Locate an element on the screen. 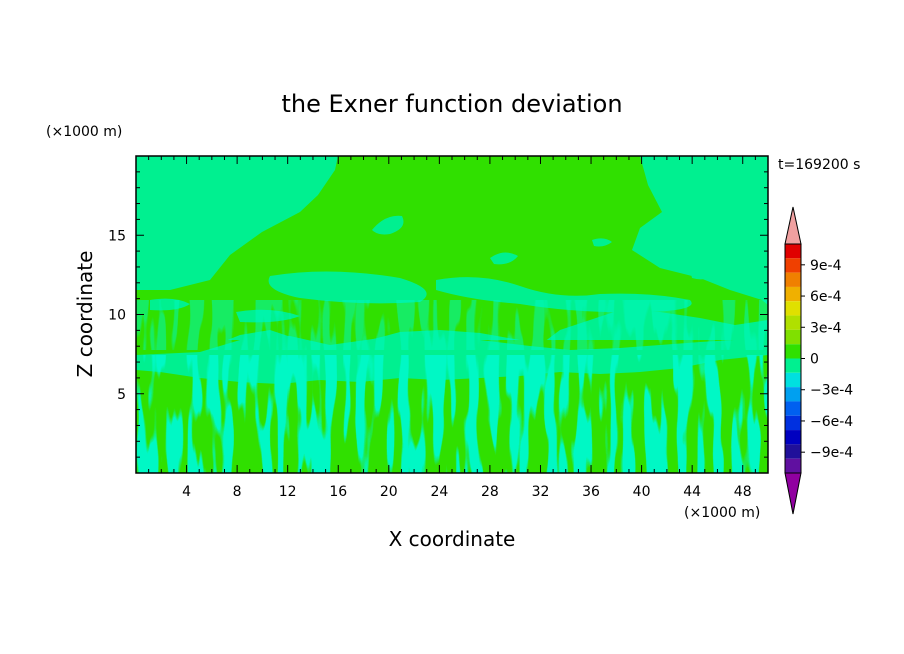  y-unit-label: (×1000 m) is located at coordinates (84, 132).